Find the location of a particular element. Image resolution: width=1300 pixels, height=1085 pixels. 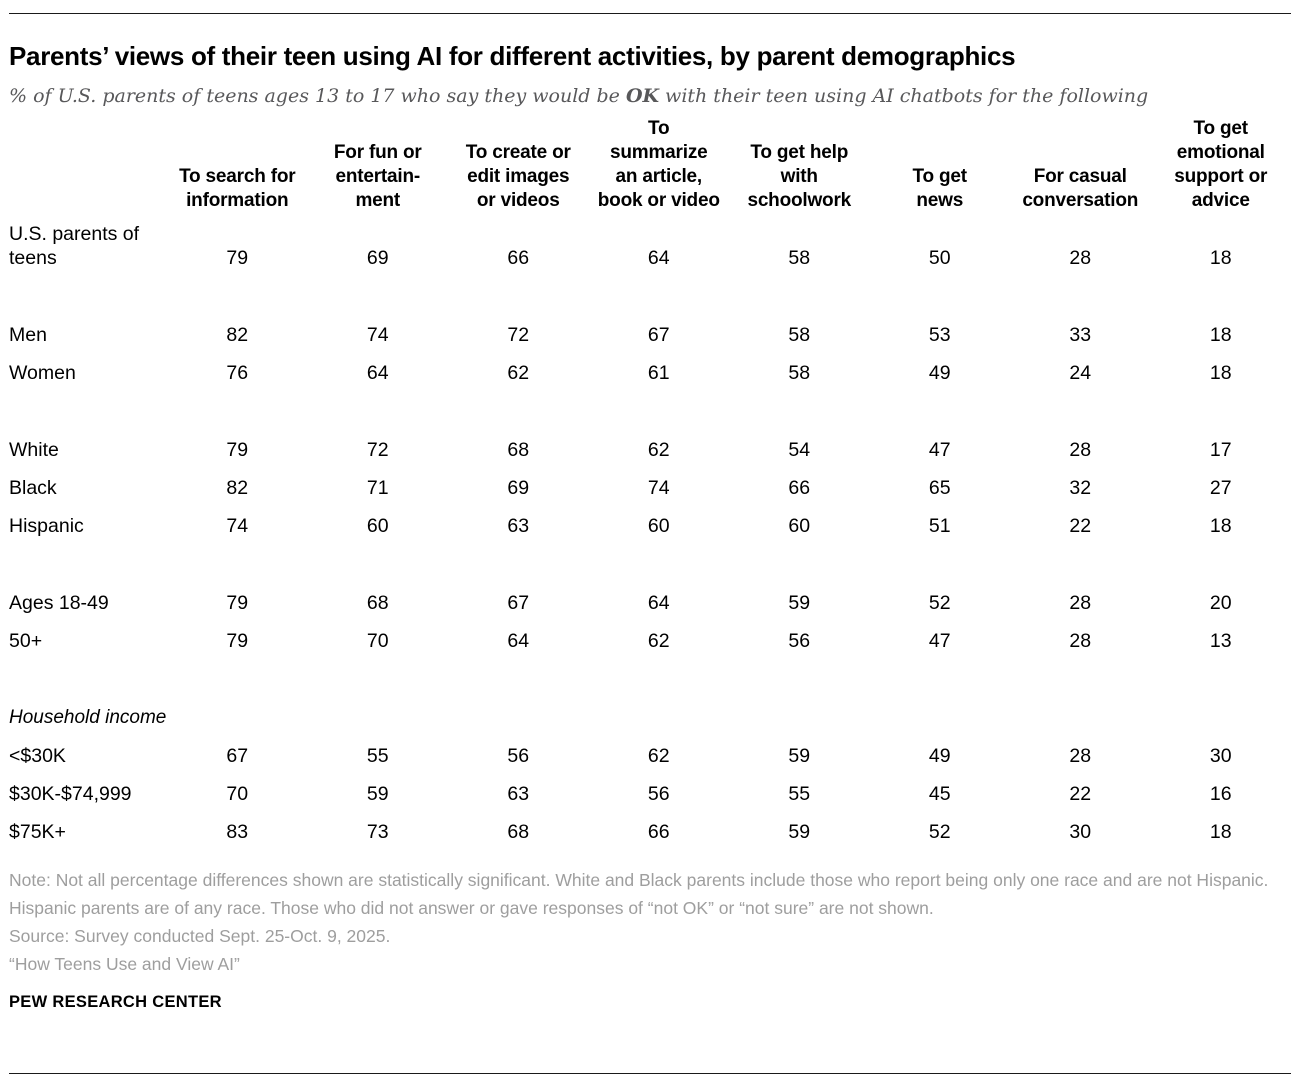

table-row: <$30K 67 55 56 62 59 49 28 30 is located at coordinates (650, 756).